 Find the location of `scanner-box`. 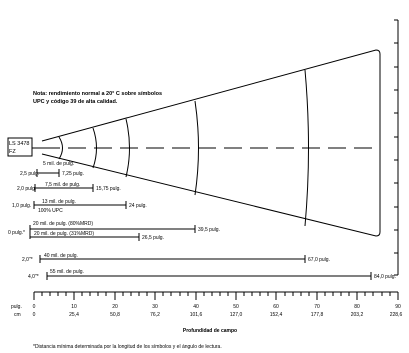

scanner-box is located at coordinates (20, 147).